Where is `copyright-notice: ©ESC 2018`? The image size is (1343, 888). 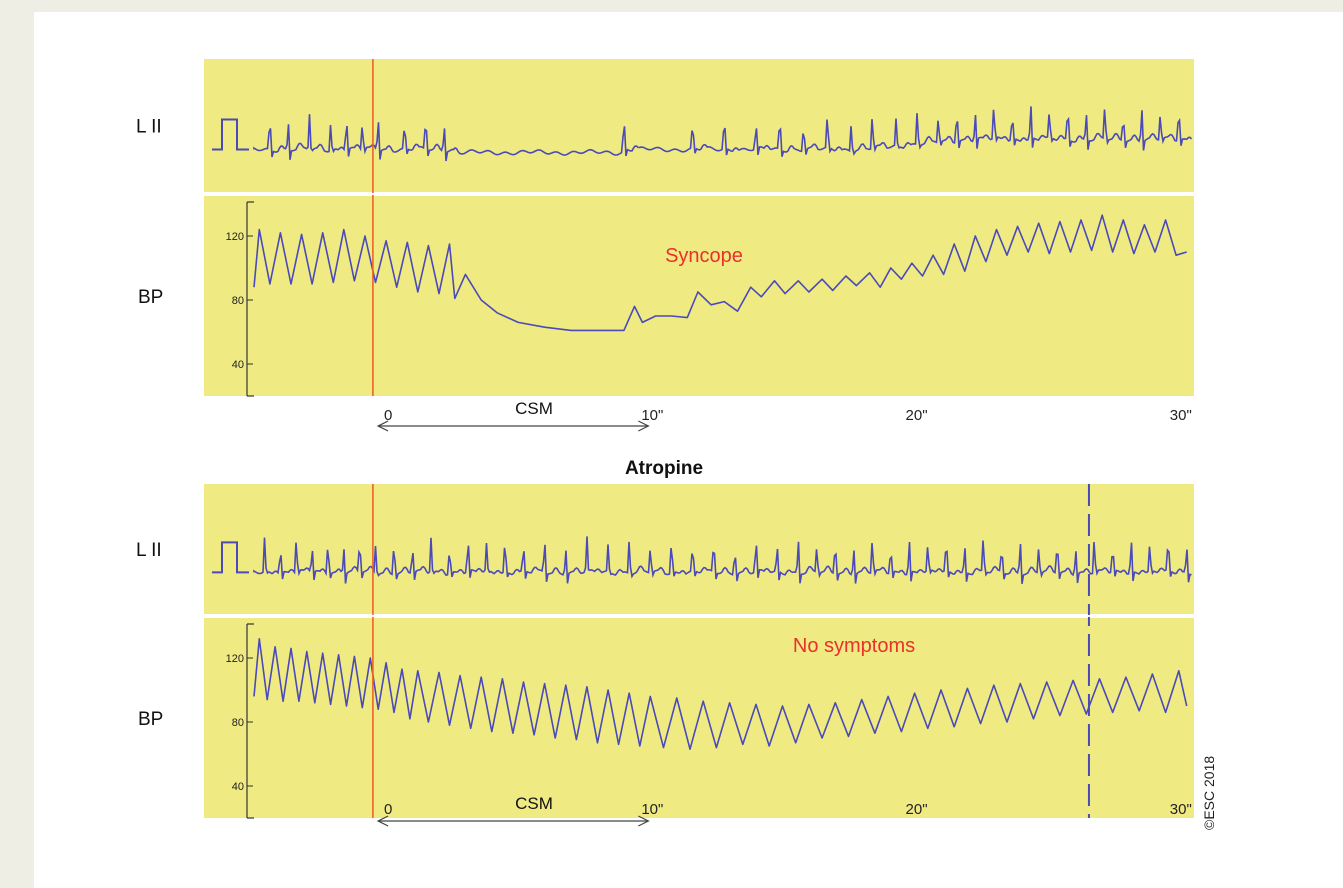
copyright-notice: ©ESC 2018 is located at coordinates (1209, 793).